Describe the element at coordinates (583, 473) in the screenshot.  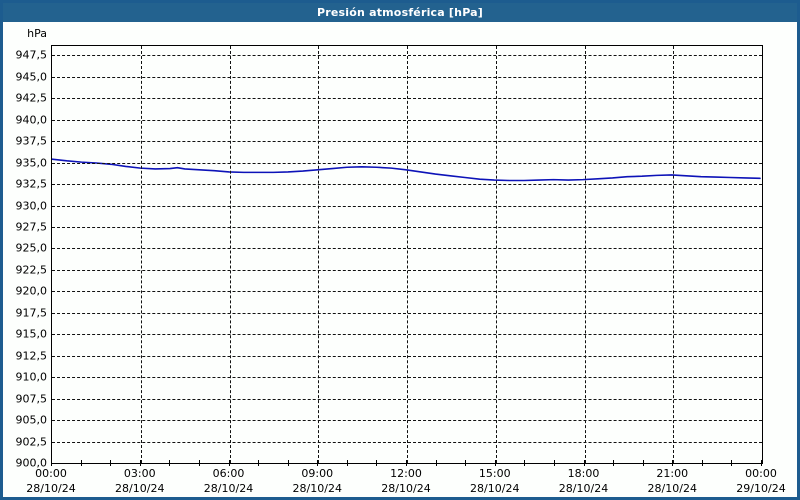
I see `x-tick-time: 18:00` at that location.